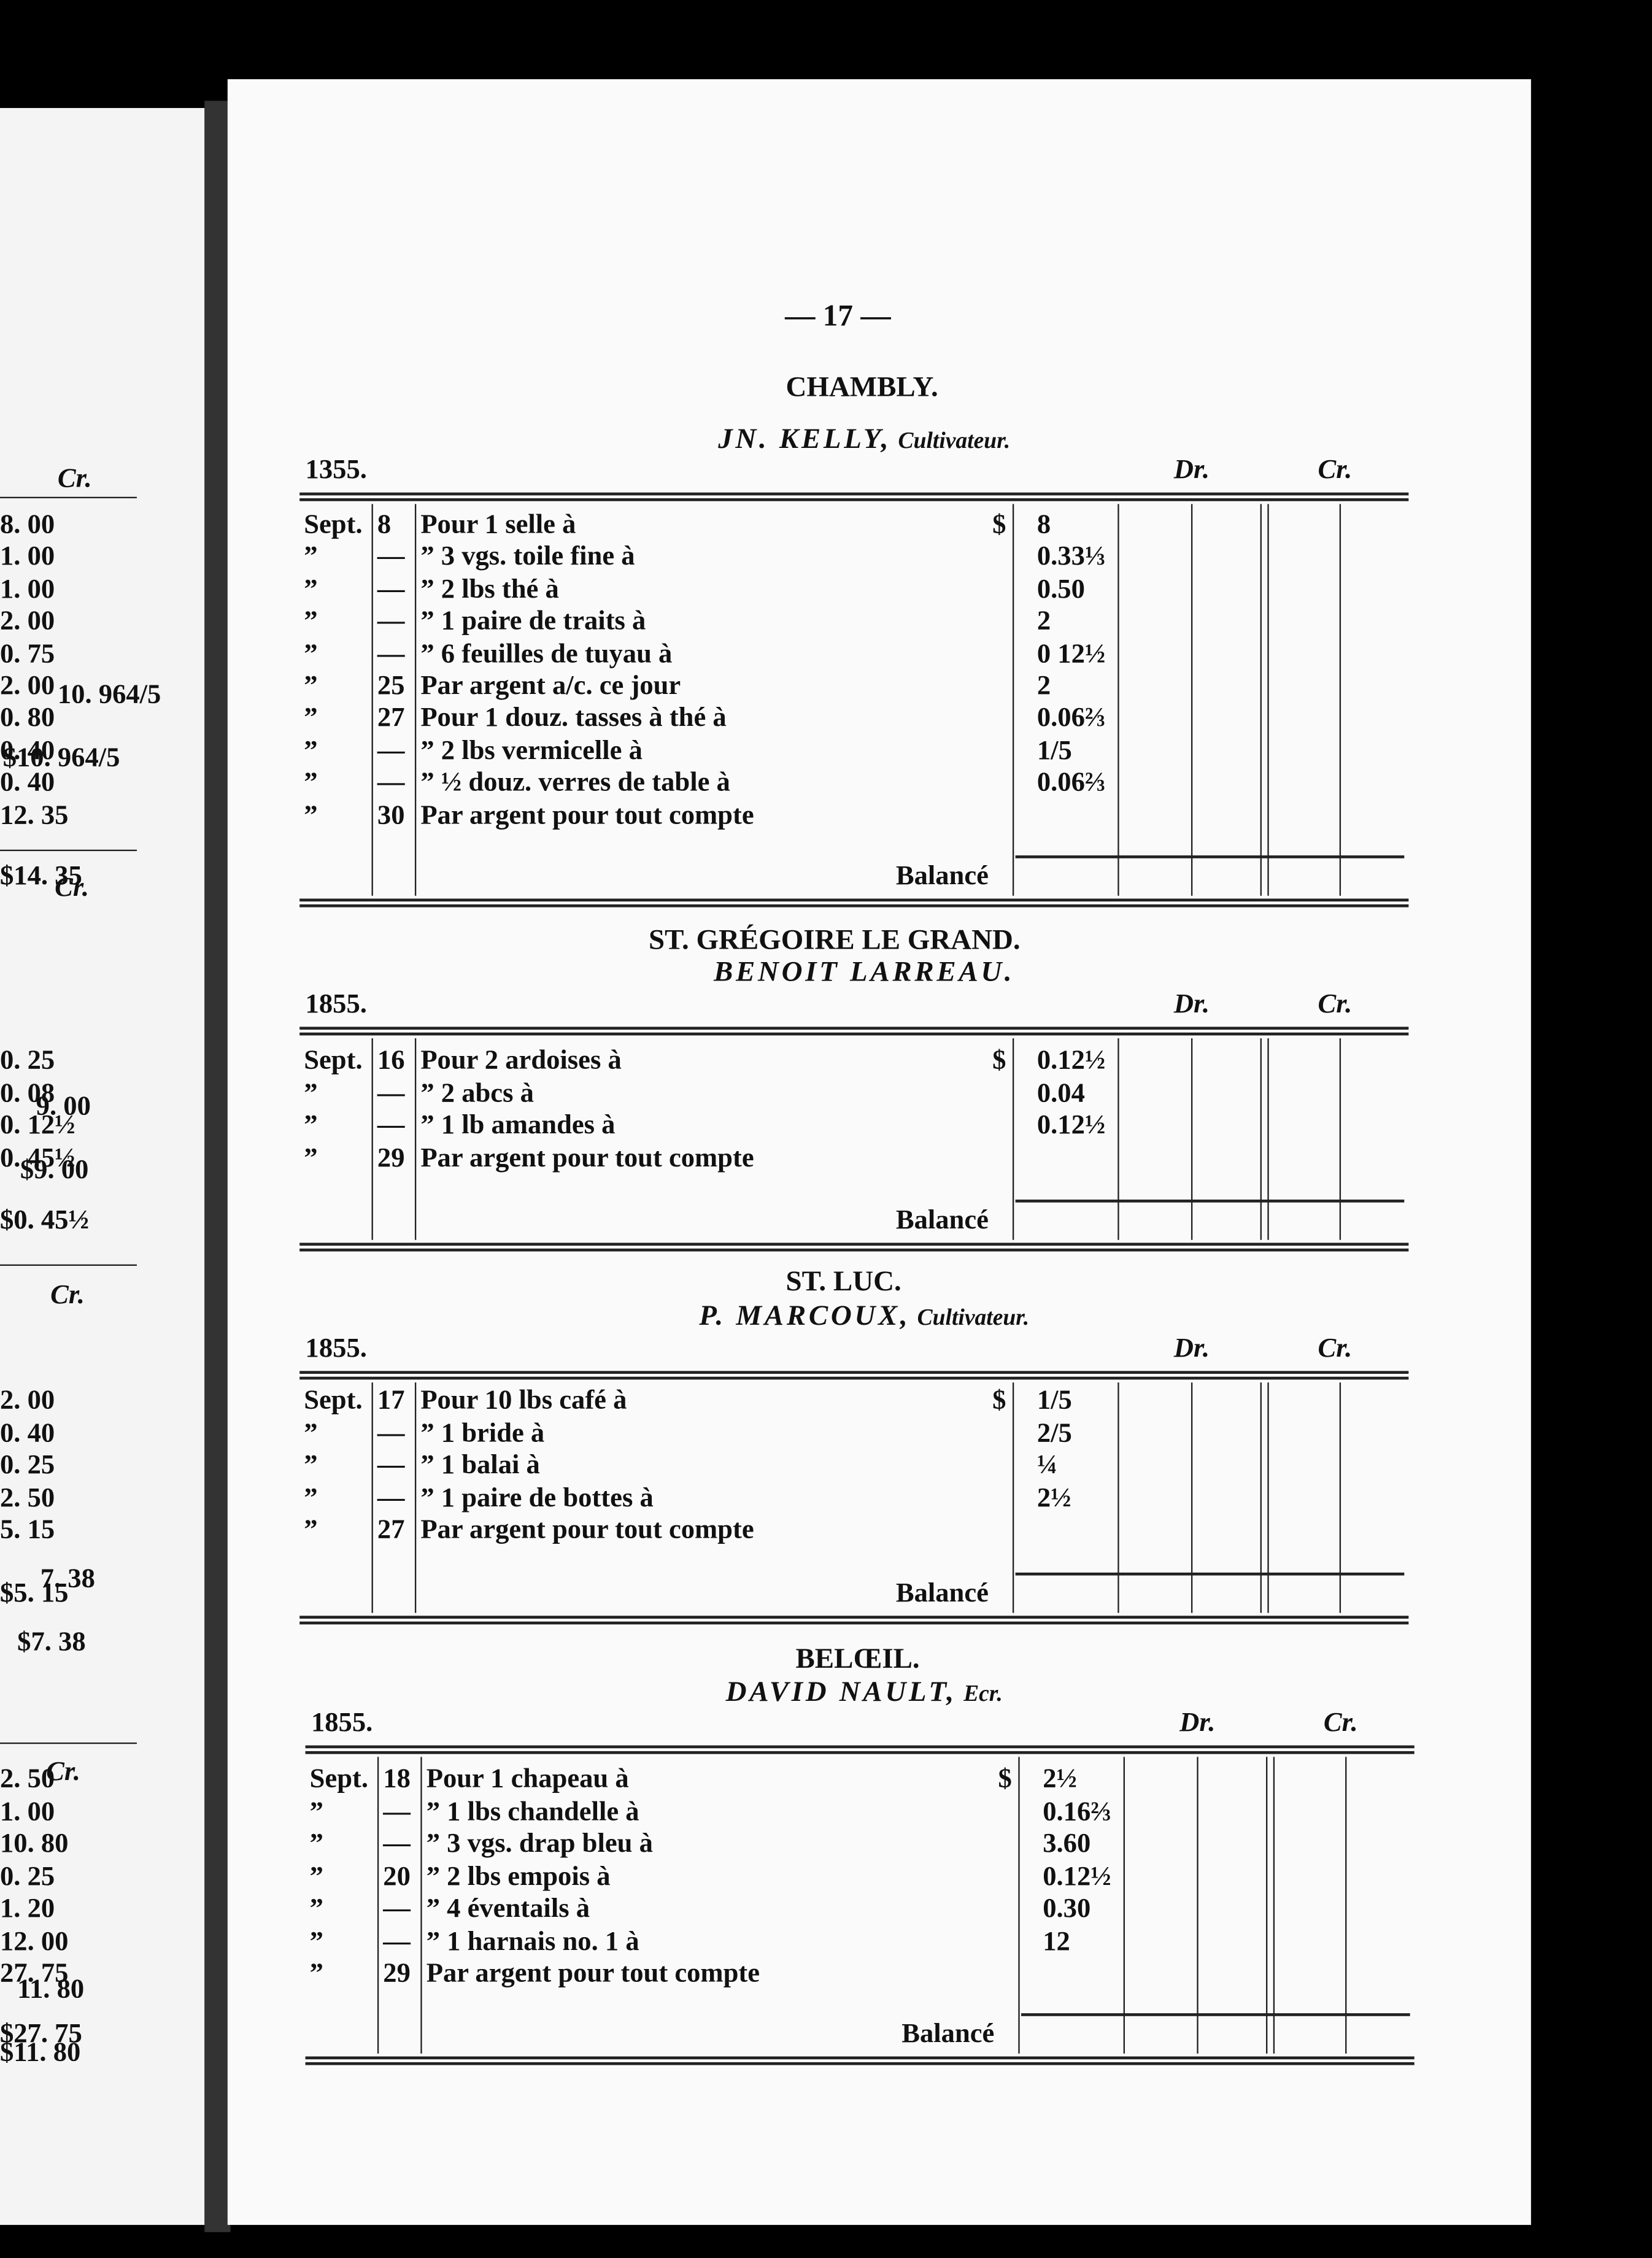 This screenshot has height=2258, width=1652. What do you see at coordinates (1054, 750) in the screenshot?
I see `rate: 1/5` at bounding box center [1054, 750].